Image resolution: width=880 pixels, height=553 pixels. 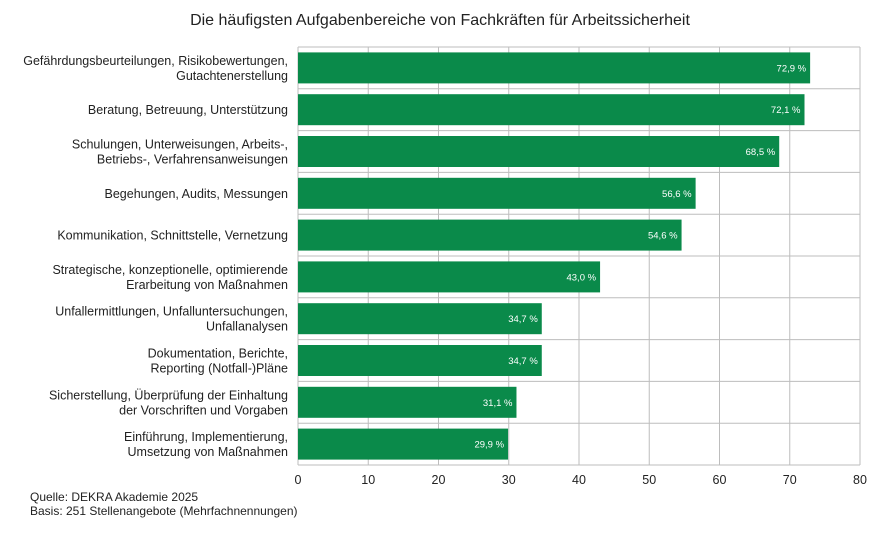 What do you see at coordinates (649, 480) in the screenshot?
I see `x-tick-label: 50` at bounding box center [649, 480].